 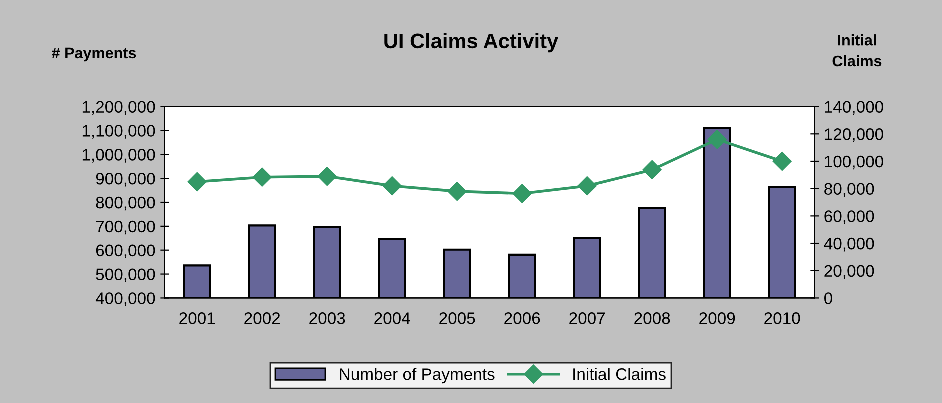 What do you see at coordinates (328, 318) in the screenshot?
I see `x-tick-label: 2003` at bounding box center [328, 318].